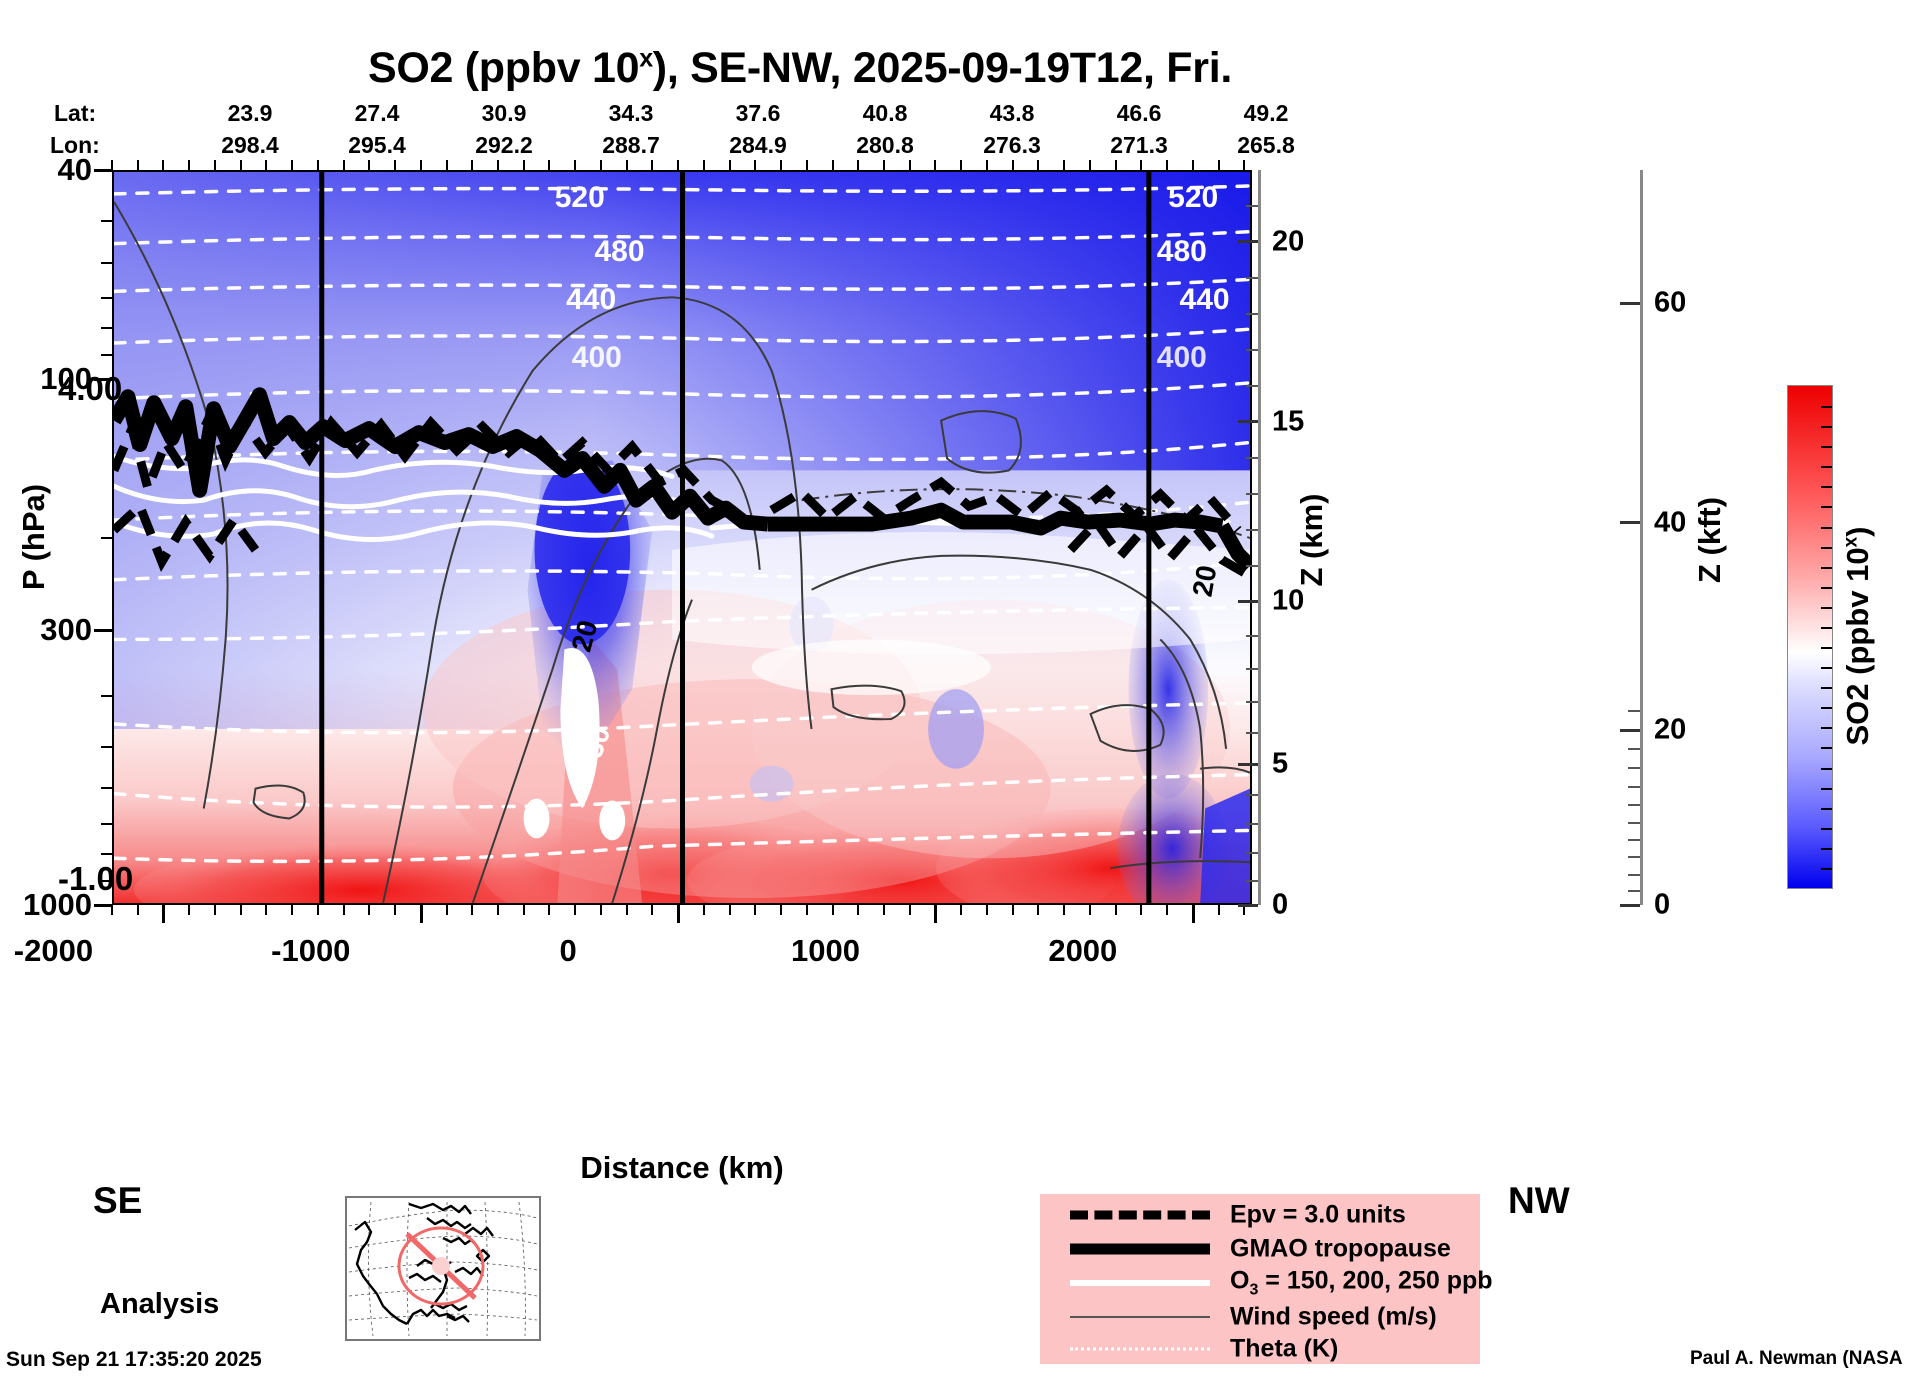 The width and height of the screenshot is (1926, 1394). I want to click on legend-item-tropopause: GMAO tropopause, so click(1260, 1249).